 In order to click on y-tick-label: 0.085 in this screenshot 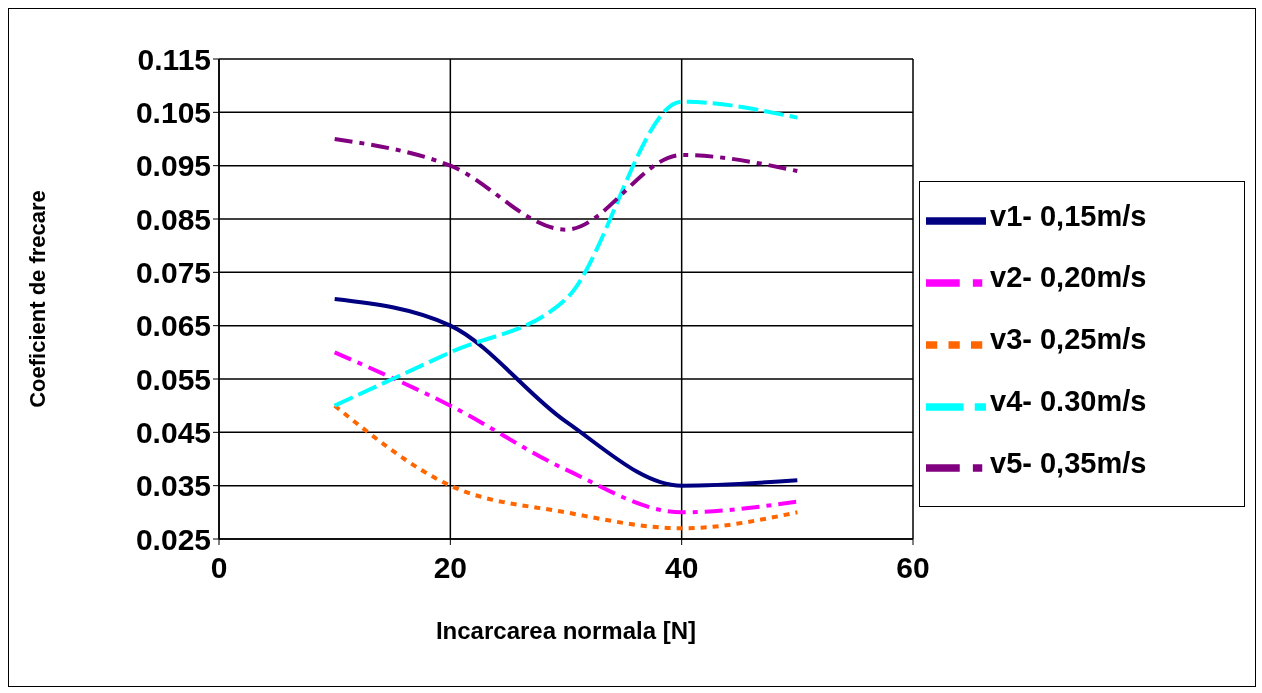, I will do `click(173, 219)`.